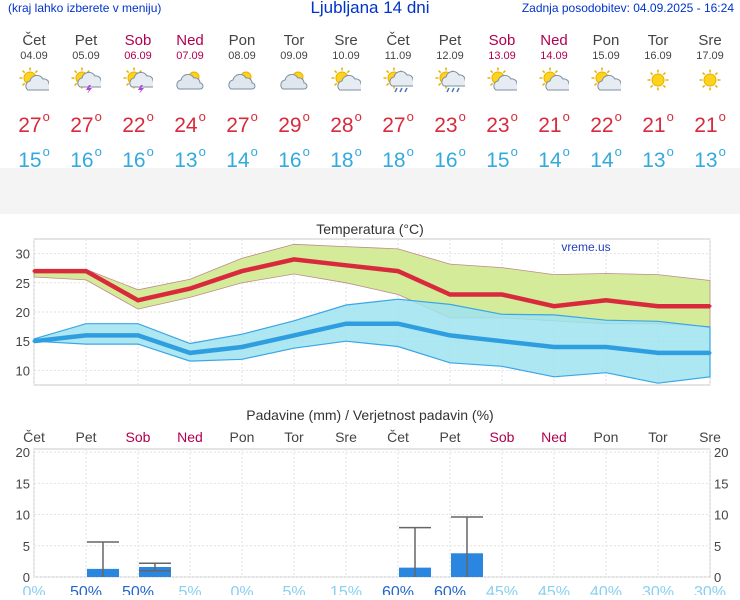 This screenshot has width=740, height=600. Describe the element at coordinates (370, 8) in the screenshot. I see `page-title: Ljubljana 14 dni` at that location.